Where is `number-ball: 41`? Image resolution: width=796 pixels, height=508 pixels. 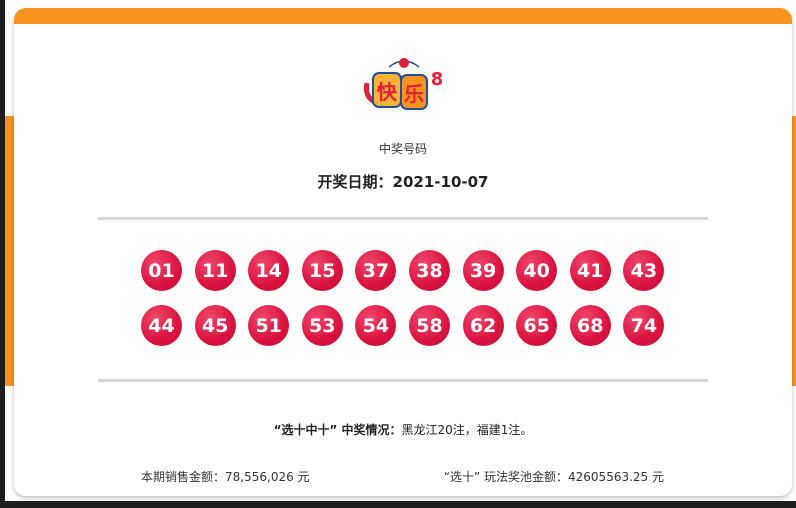
number-ball: 41 is located at coordinates (590, 270).